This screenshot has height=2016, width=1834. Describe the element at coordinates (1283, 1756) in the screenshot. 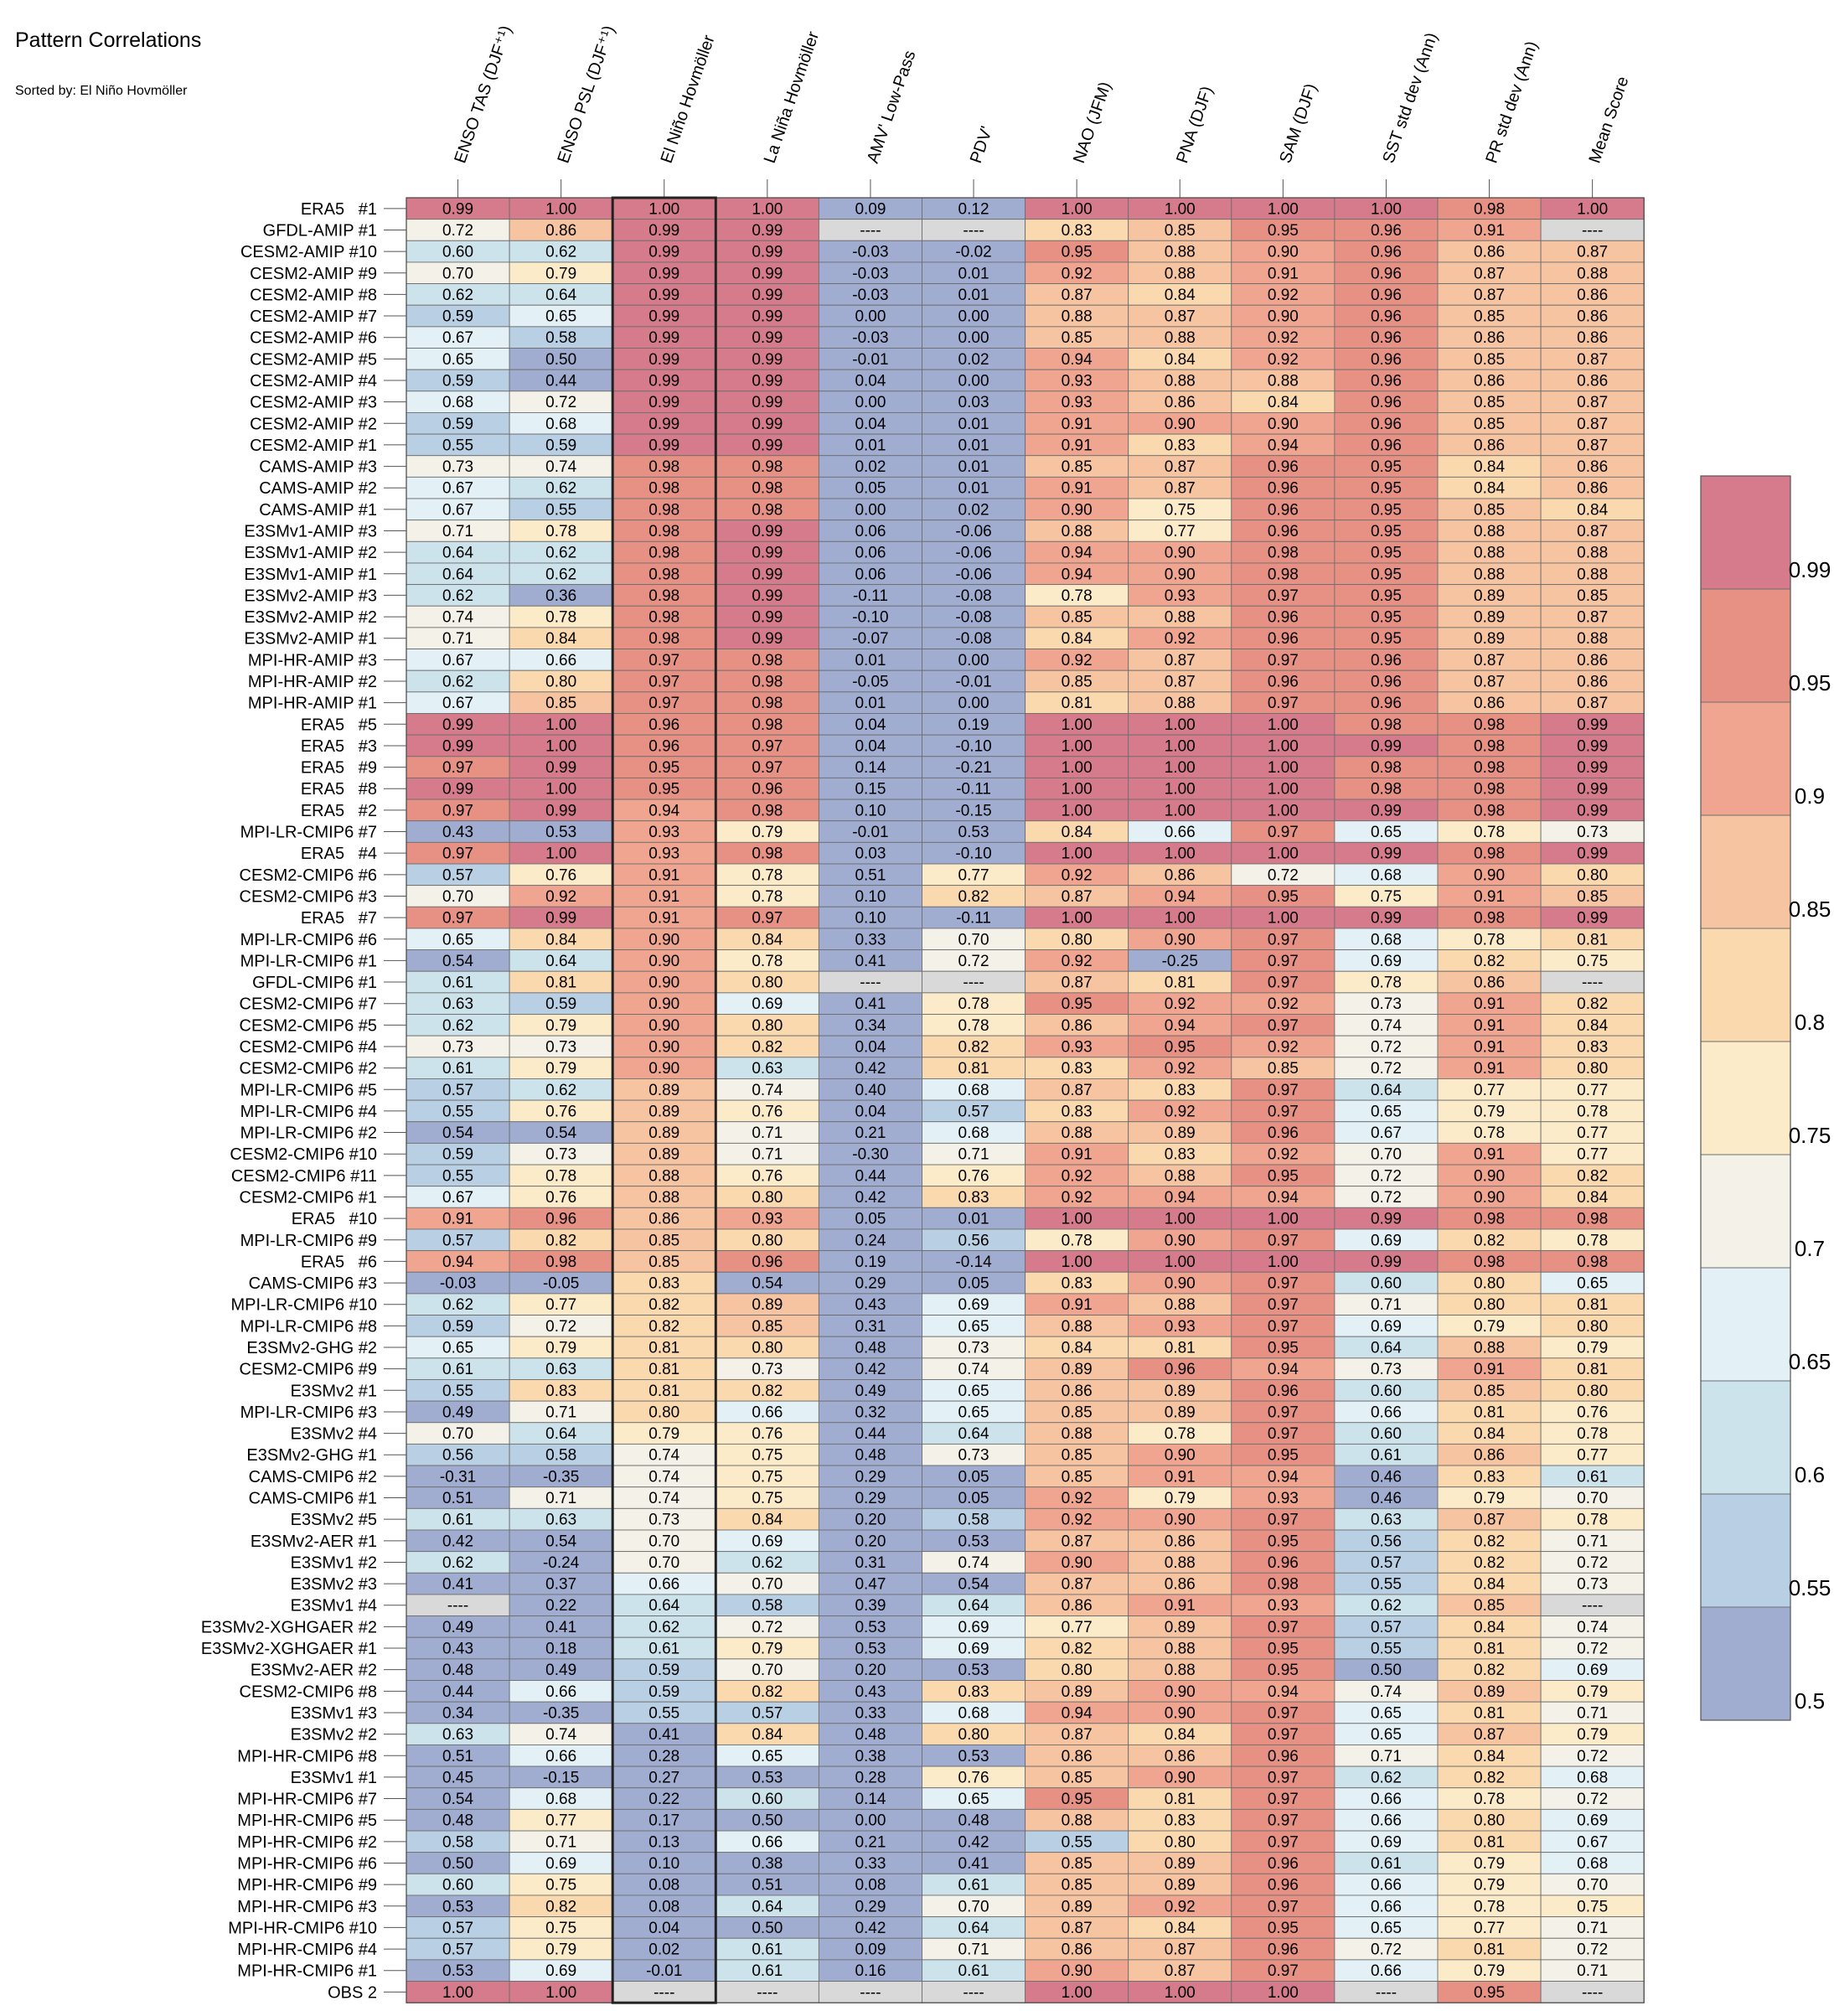

I see `cell-value-label: 0.96` at that location.